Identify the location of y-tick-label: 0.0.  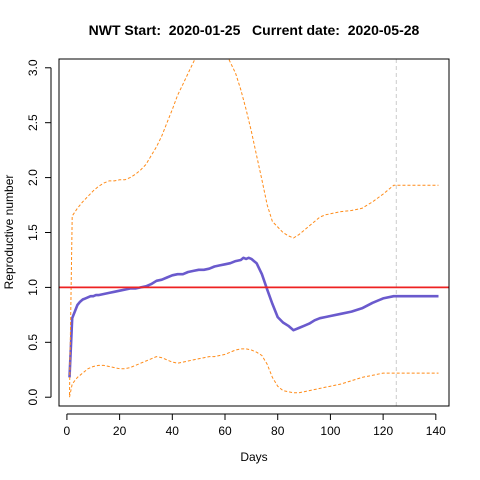
(33, 397).